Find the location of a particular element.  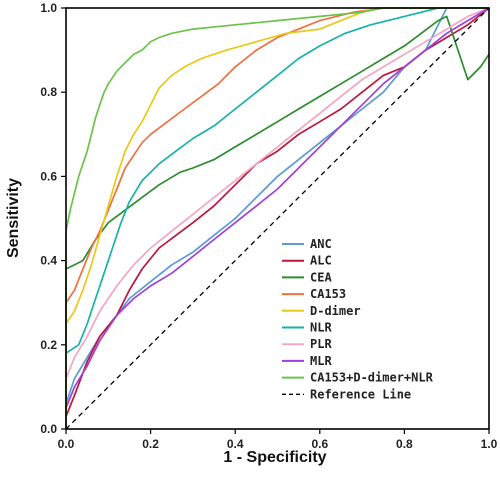

x-axis-title: 1 - Specificity is located at coordinates (274, 457).